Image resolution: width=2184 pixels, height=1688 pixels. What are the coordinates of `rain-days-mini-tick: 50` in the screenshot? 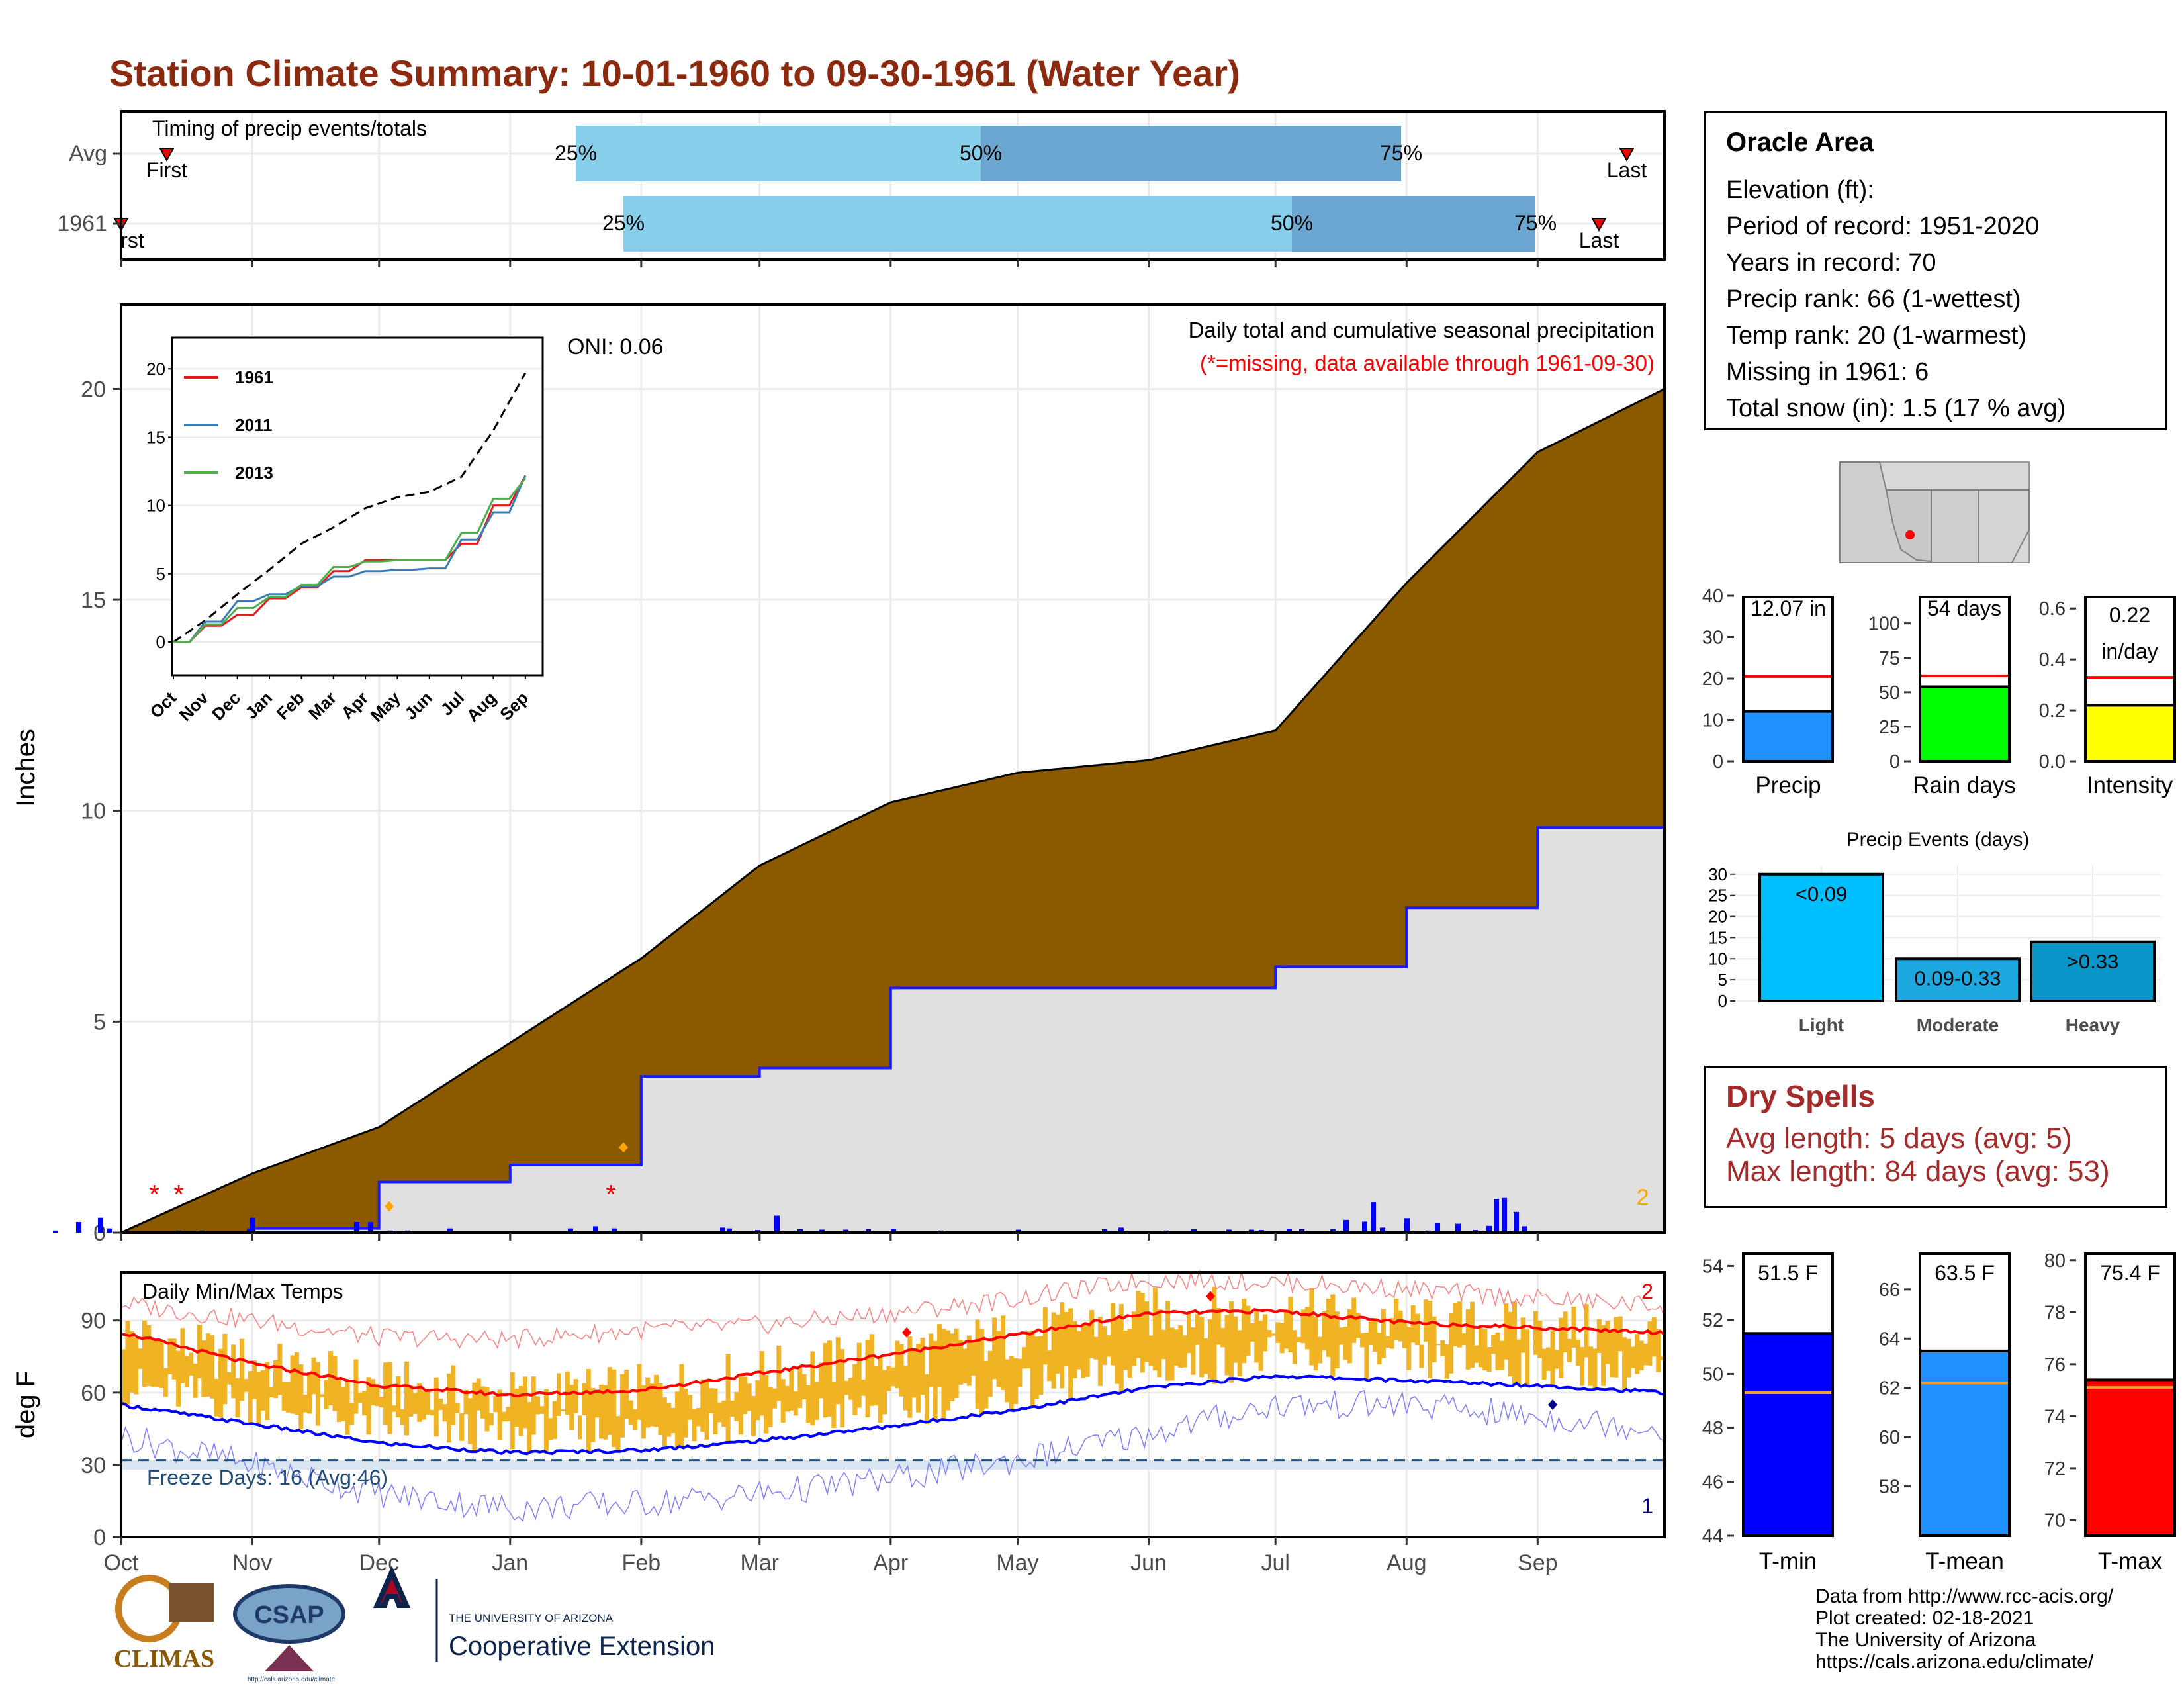 It's located at (1889, 693).